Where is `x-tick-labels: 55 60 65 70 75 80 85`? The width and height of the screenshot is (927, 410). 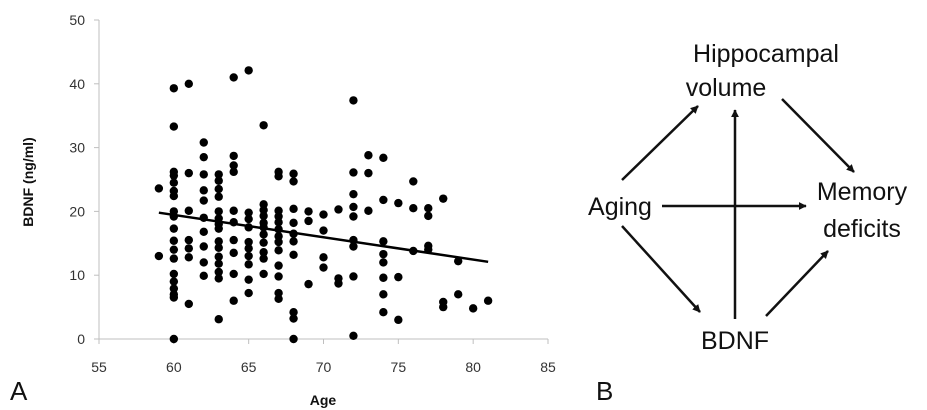
x-tick-labels: 55 60 65 70 75 80 85 is located at coordinates (323, 367).